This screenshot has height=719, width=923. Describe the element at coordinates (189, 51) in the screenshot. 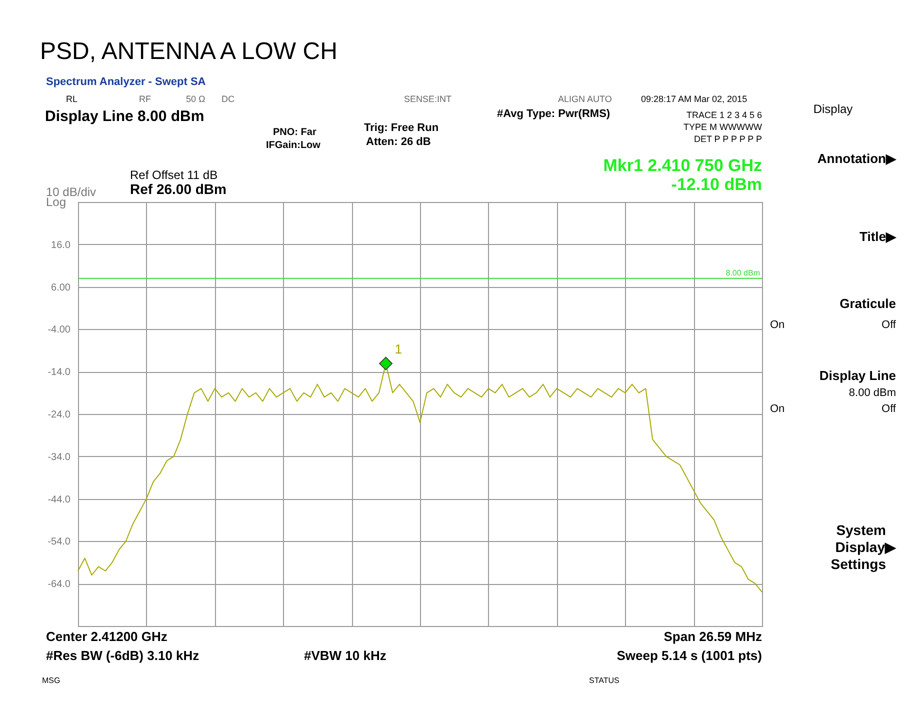

I see `chart-title: PSD, ANTENNA A LOW CH` at that location.